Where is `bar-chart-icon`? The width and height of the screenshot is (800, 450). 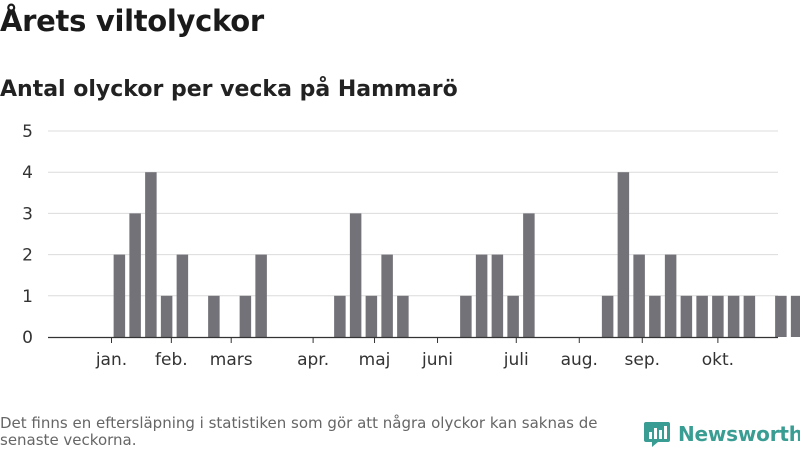
bar-chart-icon is located at coordinates (657, 434).